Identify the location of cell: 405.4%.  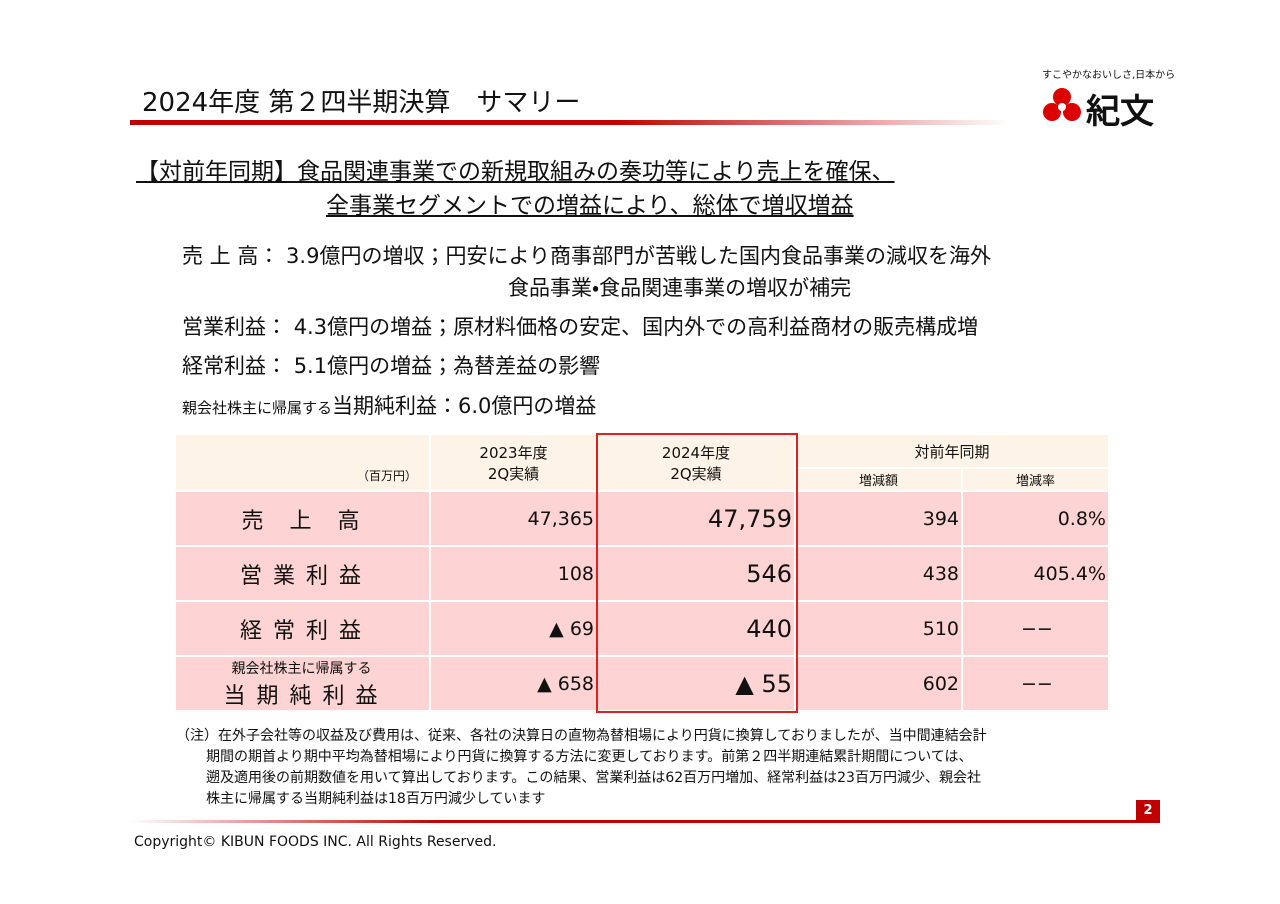
(1035, 573).